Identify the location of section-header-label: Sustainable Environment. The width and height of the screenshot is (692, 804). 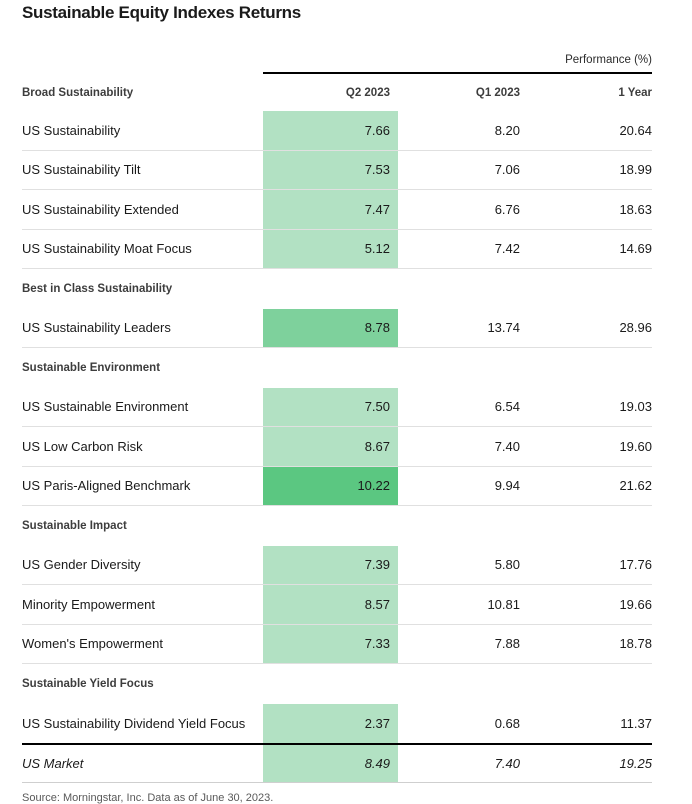
(91, 367).